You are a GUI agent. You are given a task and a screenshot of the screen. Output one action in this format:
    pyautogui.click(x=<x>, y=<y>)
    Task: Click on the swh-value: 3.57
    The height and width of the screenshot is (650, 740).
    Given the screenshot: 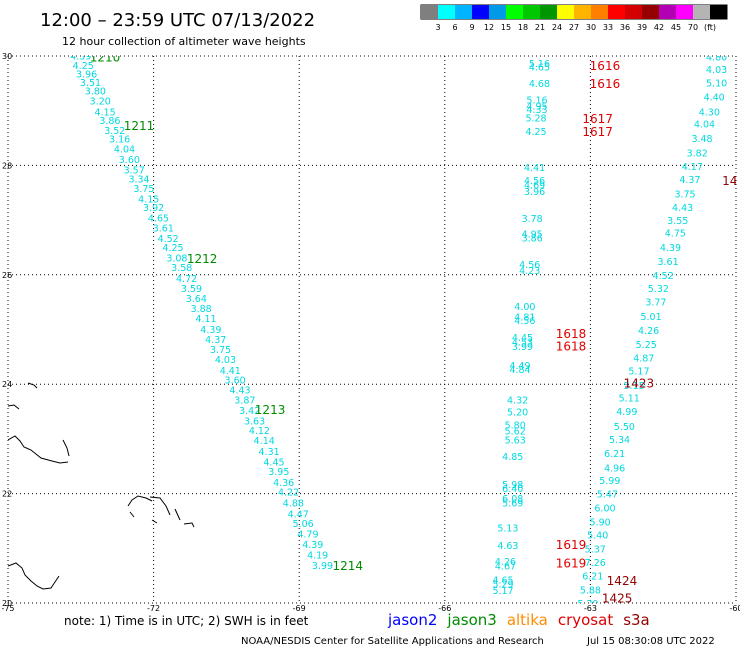 What is the action you would take?
    pyautogui.click(x=134, y=170)
    